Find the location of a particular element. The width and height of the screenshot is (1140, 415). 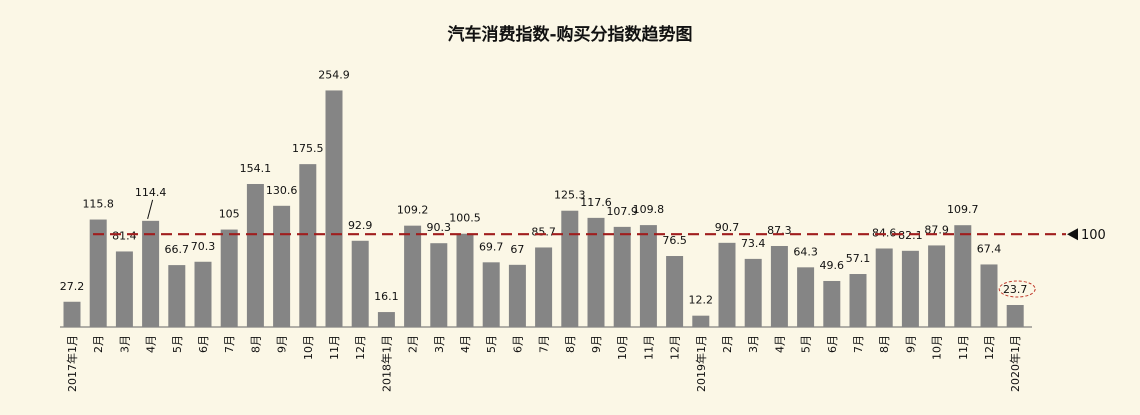

data-label: 73.4 is located at coordinates (753, 243).